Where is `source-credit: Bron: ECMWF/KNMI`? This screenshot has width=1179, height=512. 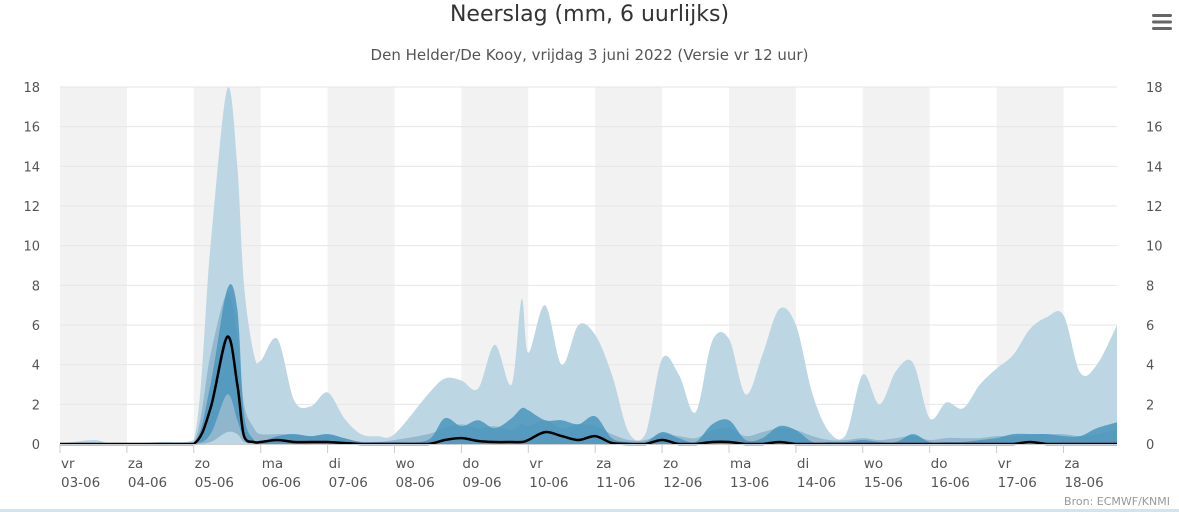
source-credit: Bron: ECMWF/KNMI is located at coordinates (1117, 501).